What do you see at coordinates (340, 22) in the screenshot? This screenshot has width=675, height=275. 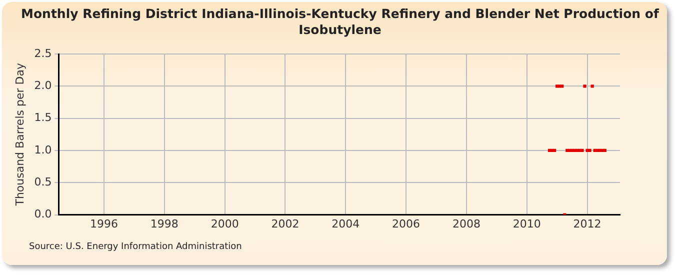 I see `chart-title: Monthly Refining District Indiana-Illinois-Kentucky Refinery and Blender Net Production of Isobutylene` at bounding box center [340, 22].